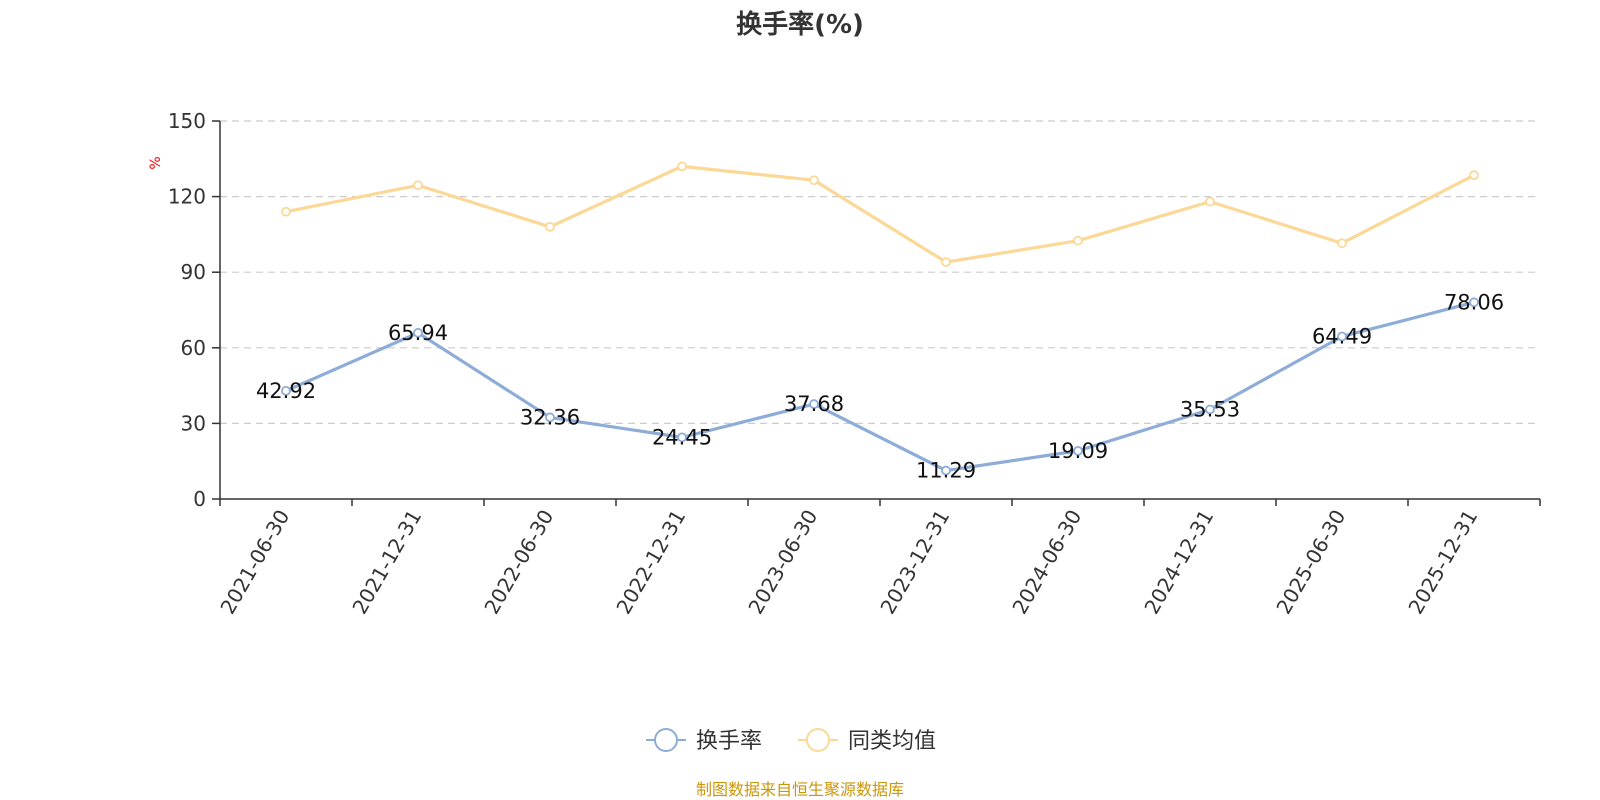 The image size is (1600, 800). Describe the element at coordinates (650, 562) in the screenshot. I see `x-tick-label: 2022-12-31` at that location.